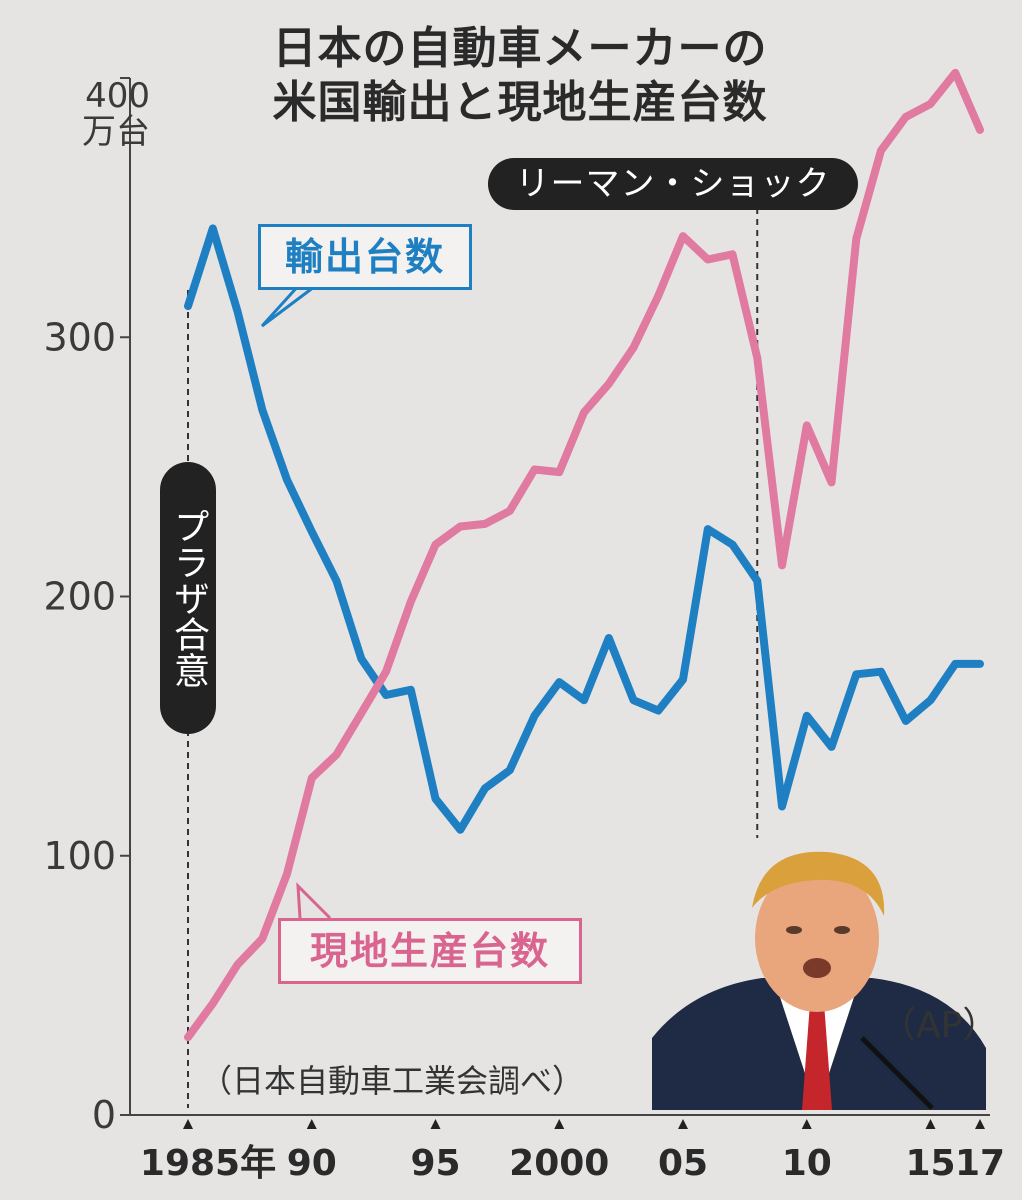 This screenshot has width=1022, height=1200. Describe the element at coordinates (683, 1163) in the screenshot. I see `x-tick-label: 05` at that location.